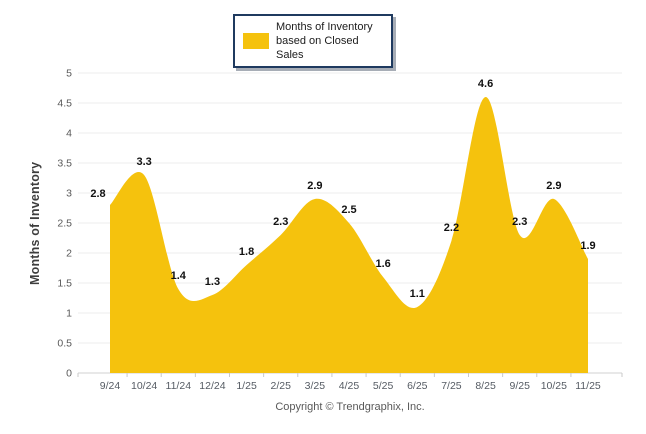  What do you see at coordinates (64, 224) in the screenshot?
I see `y-tick-label: 2.5` at bounding box center [64, 224].